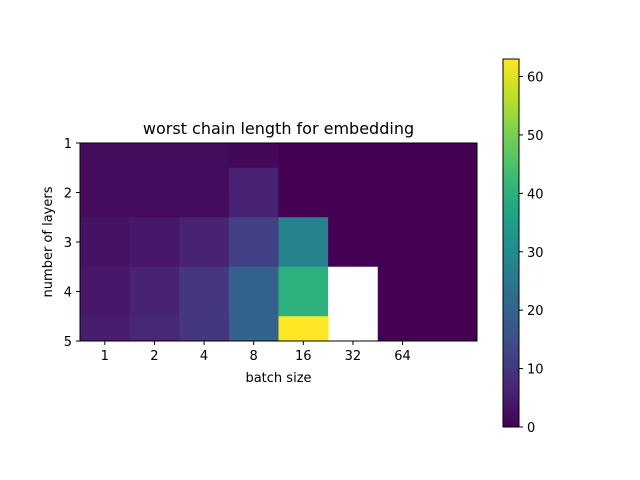  What do you see at coordinates (204, 356) in the screenshot?
I see `x-tick-label: 4` at bounding box center [204, 356].